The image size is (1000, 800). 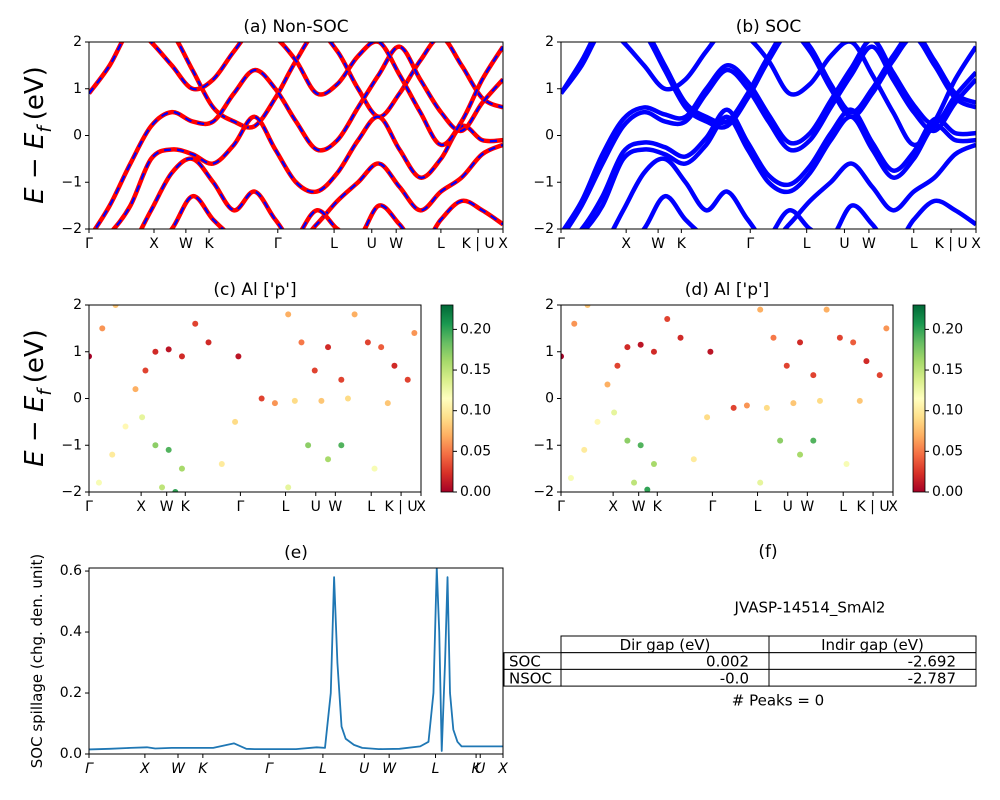 What do you see at coordinates (475, 451) in the screenshot?
I see `colorbar-tick-label: 0.05` at bounding box center [475, 451].